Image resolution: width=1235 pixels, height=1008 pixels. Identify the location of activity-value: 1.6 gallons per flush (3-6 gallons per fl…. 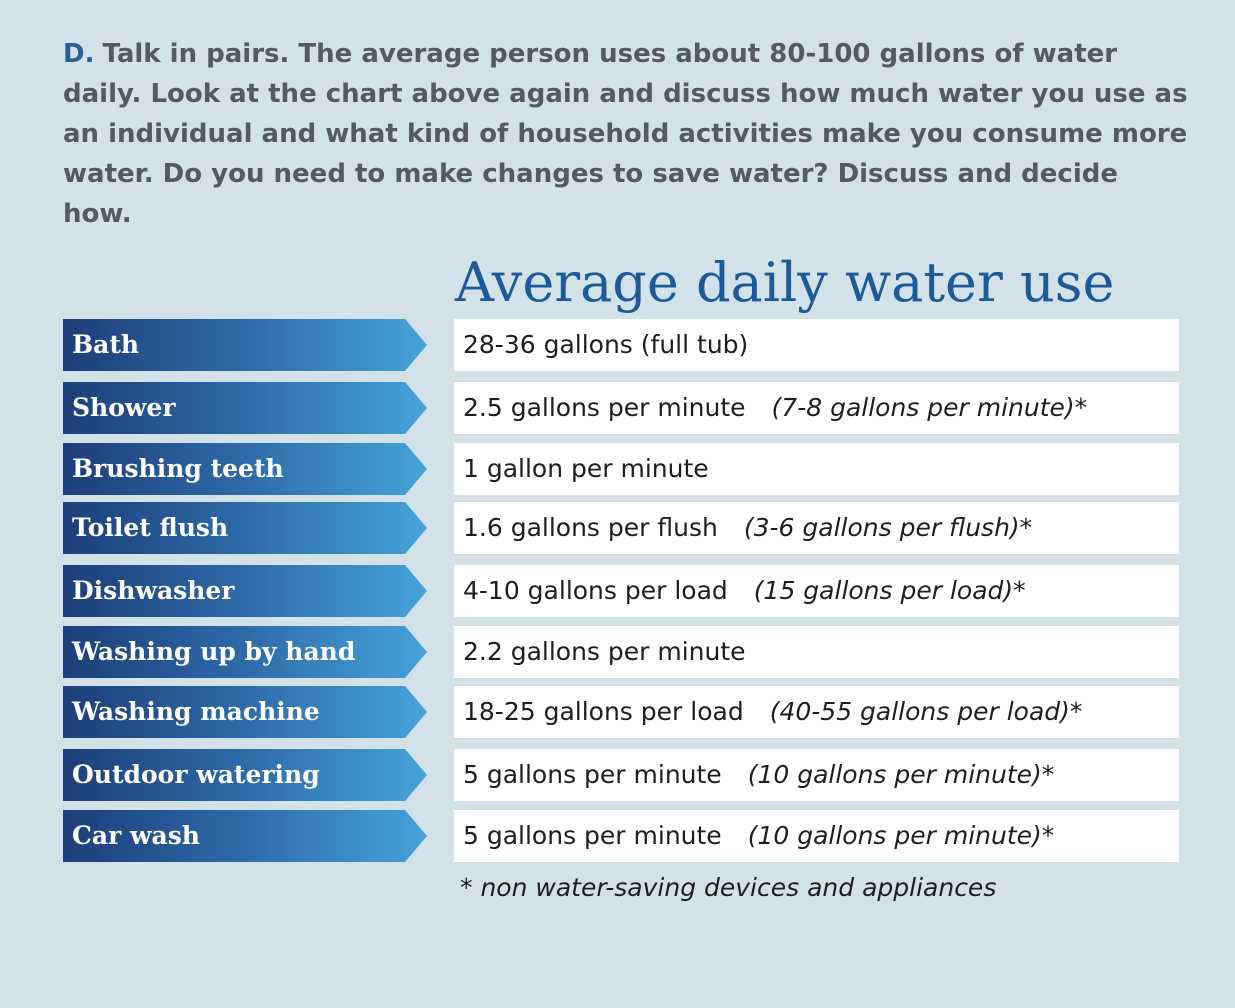
(816, 528).